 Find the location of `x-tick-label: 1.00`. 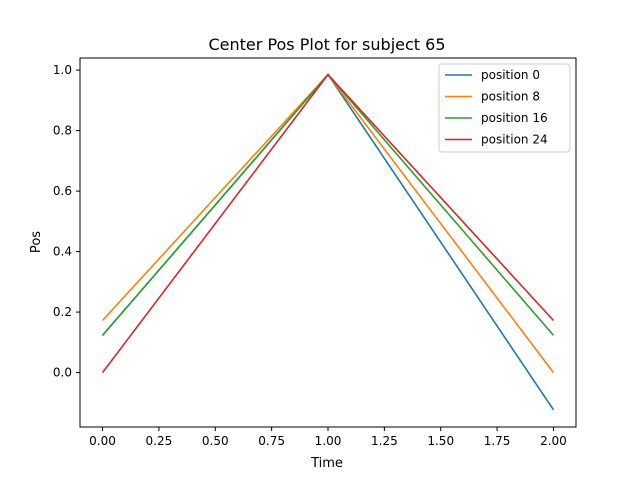

x-tick-label: 1.00 is located at coordinates (328, 441).